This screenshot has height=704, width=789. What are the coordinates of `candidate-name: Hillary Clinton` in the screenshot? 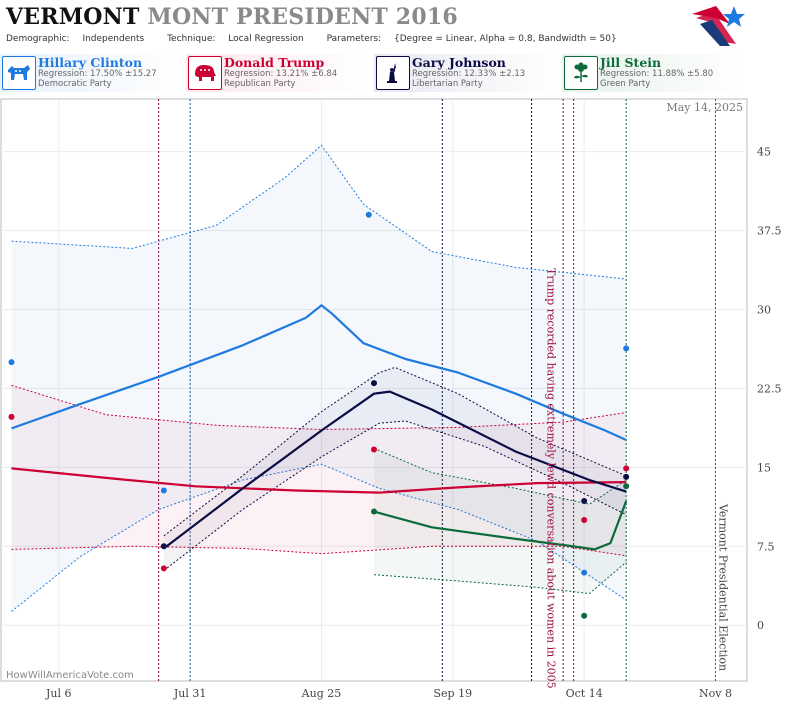 It's located at (90, 62).